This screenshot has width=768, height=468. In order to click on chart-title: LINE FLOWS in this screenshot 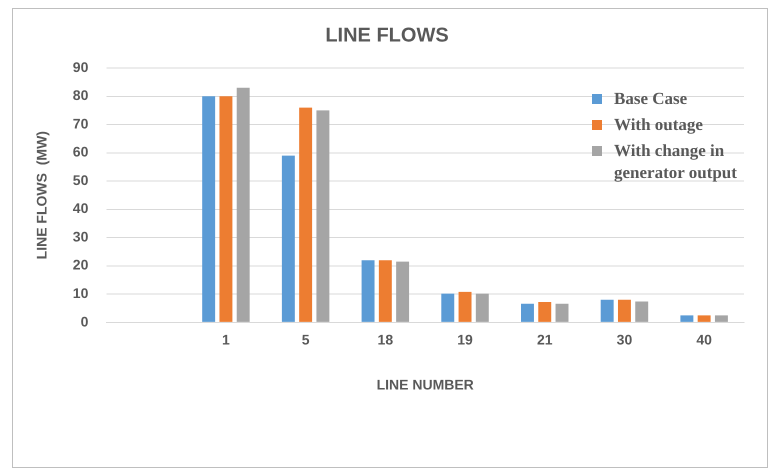, I will do `click(387, 35)`.